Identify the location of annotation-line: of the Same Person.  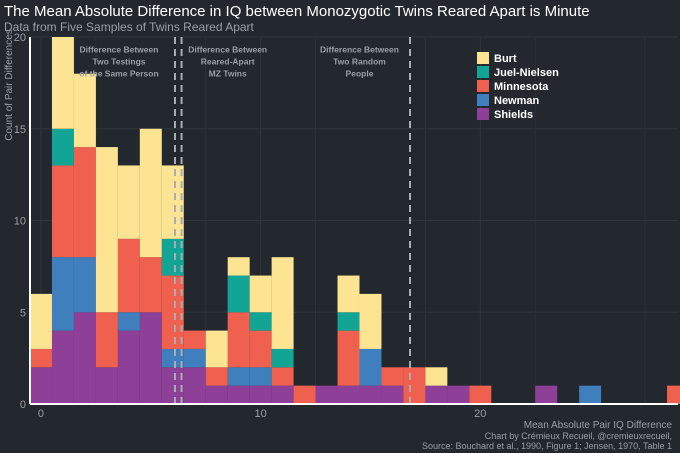
(118, 74).